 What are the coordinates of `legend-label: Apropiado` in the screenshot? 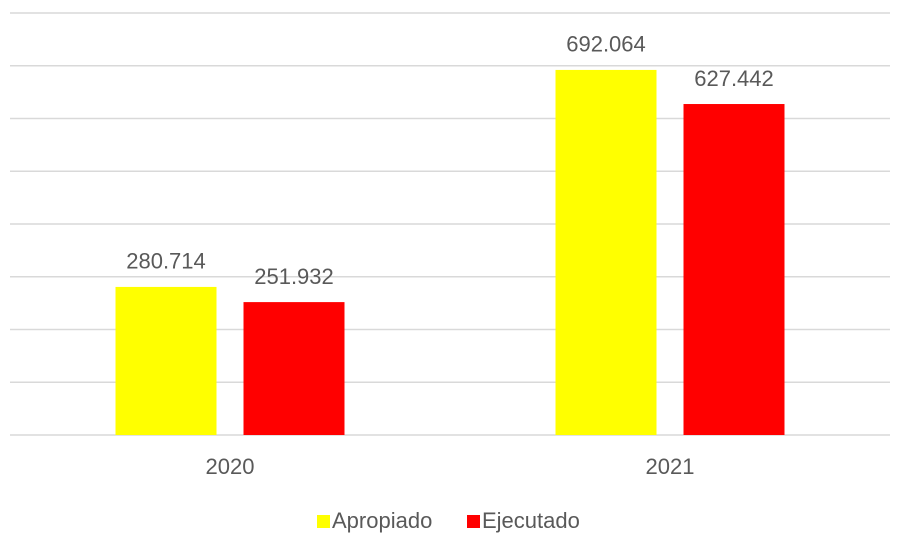 It's located at (382, 520).